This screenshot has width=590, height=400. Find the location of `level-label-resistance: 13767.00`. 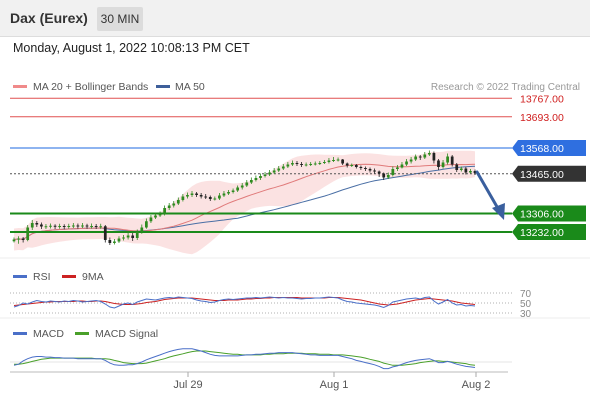

level-label-resistance: 13767.00 is located at coordinates (542, 99).